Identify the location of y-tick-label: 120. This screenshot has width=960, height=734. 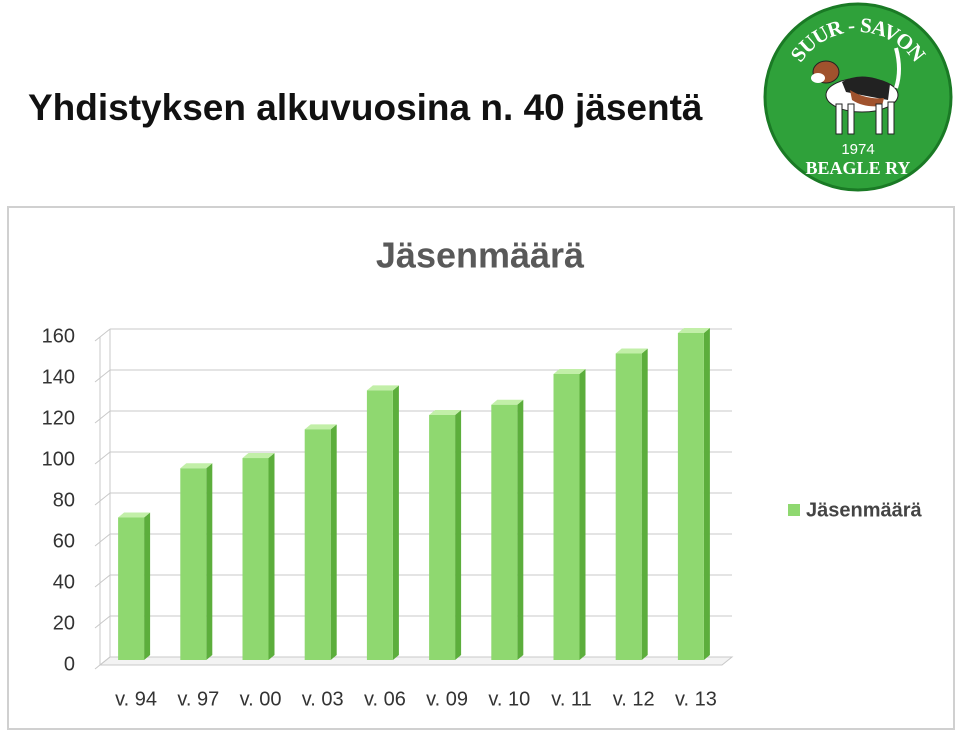
(58, 418).